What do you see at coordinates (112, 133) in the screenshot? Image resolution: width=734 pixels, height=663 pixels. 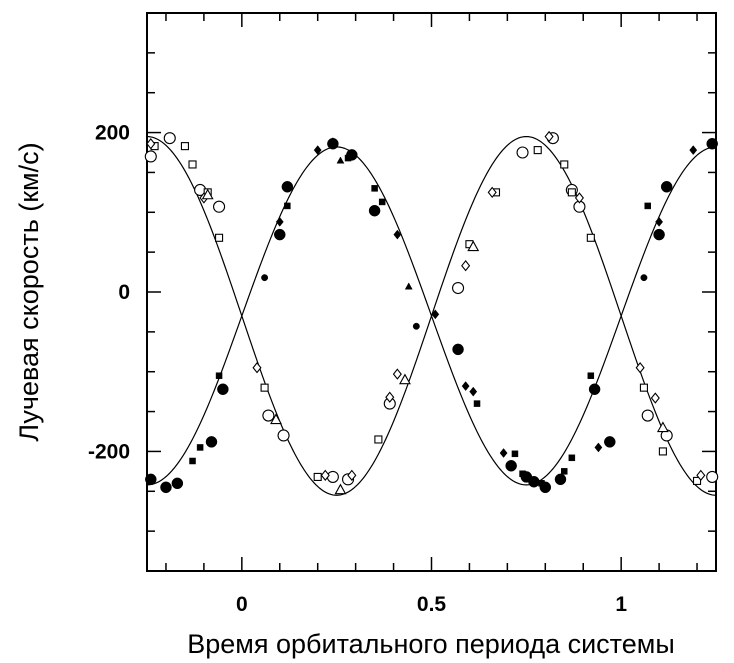 I see `y-tick-label: 200` at bounding box center [112, 133].